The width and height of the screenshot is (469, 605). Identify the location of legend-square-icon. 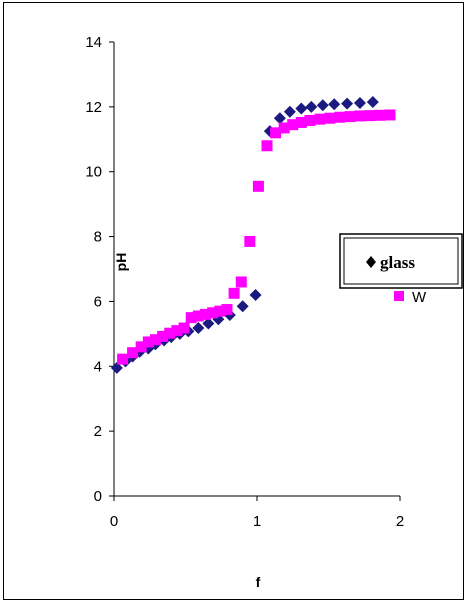
(399, 296).